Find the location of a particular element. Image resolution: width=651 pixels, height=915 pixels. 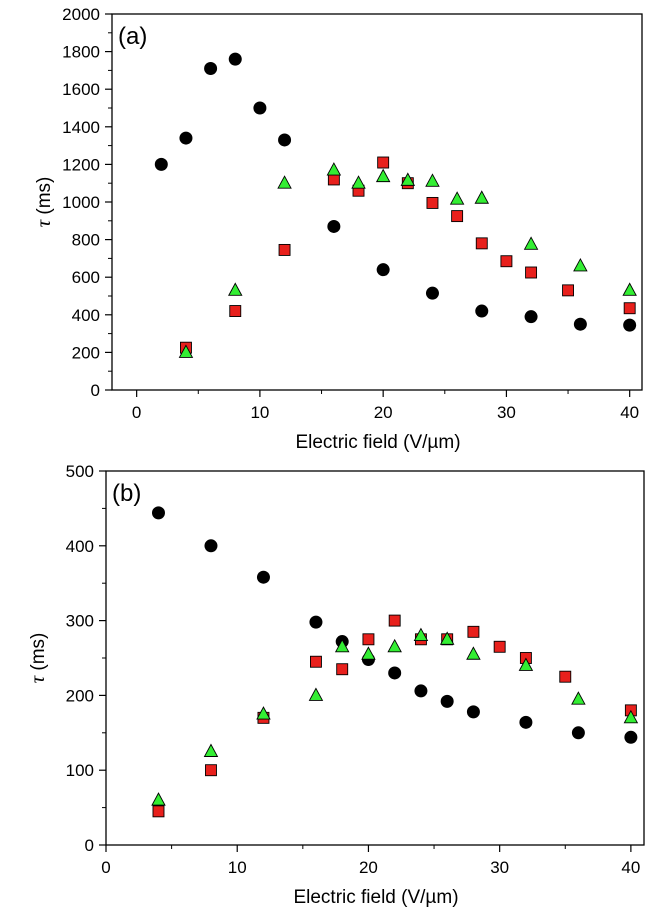

y-tick-label: 100 is located at coordinates (80, 770).